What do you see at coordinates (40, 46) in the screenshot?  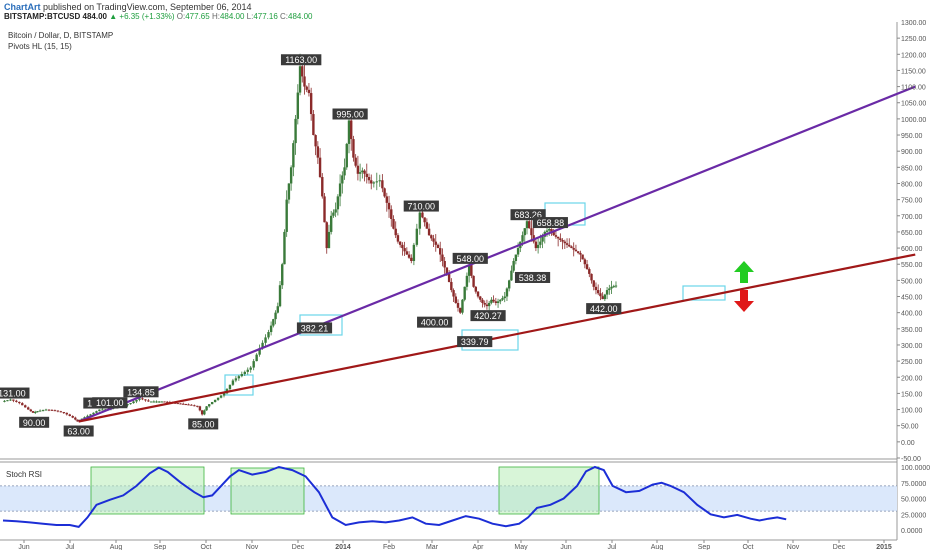 I see `indicator-name: Pivots HL (15, 15)` at bounding box center [40, 46].